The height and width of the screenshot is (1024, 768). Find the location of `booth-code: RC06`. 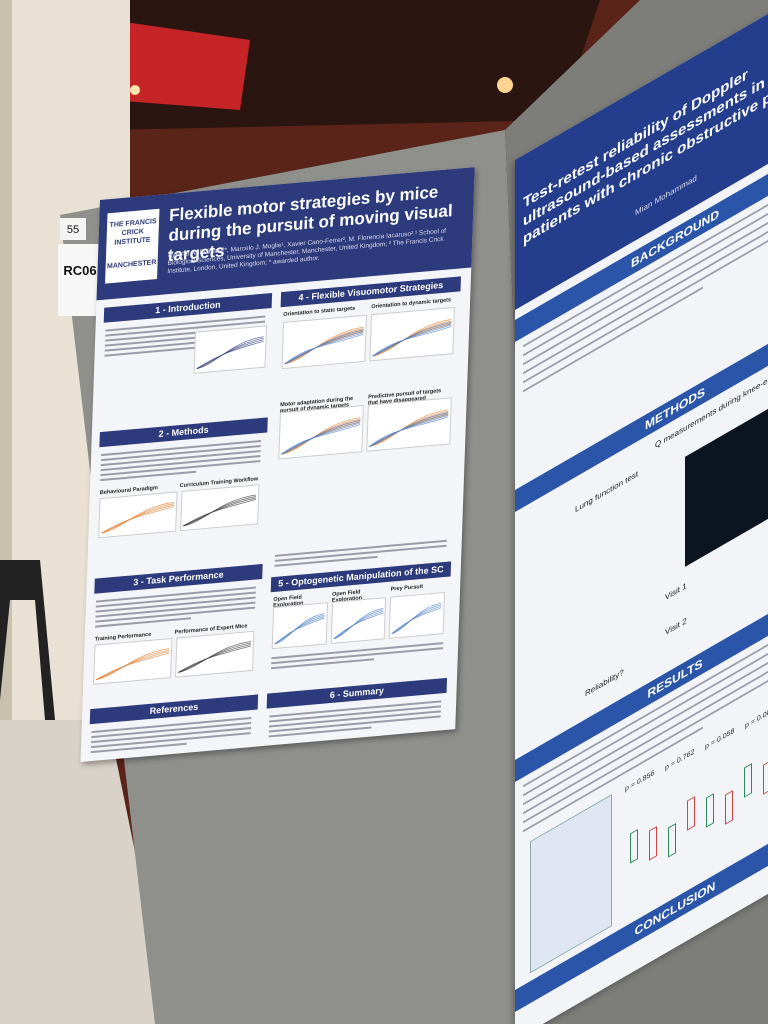

booth-code: RC06 is located at coordinates (79, 270).